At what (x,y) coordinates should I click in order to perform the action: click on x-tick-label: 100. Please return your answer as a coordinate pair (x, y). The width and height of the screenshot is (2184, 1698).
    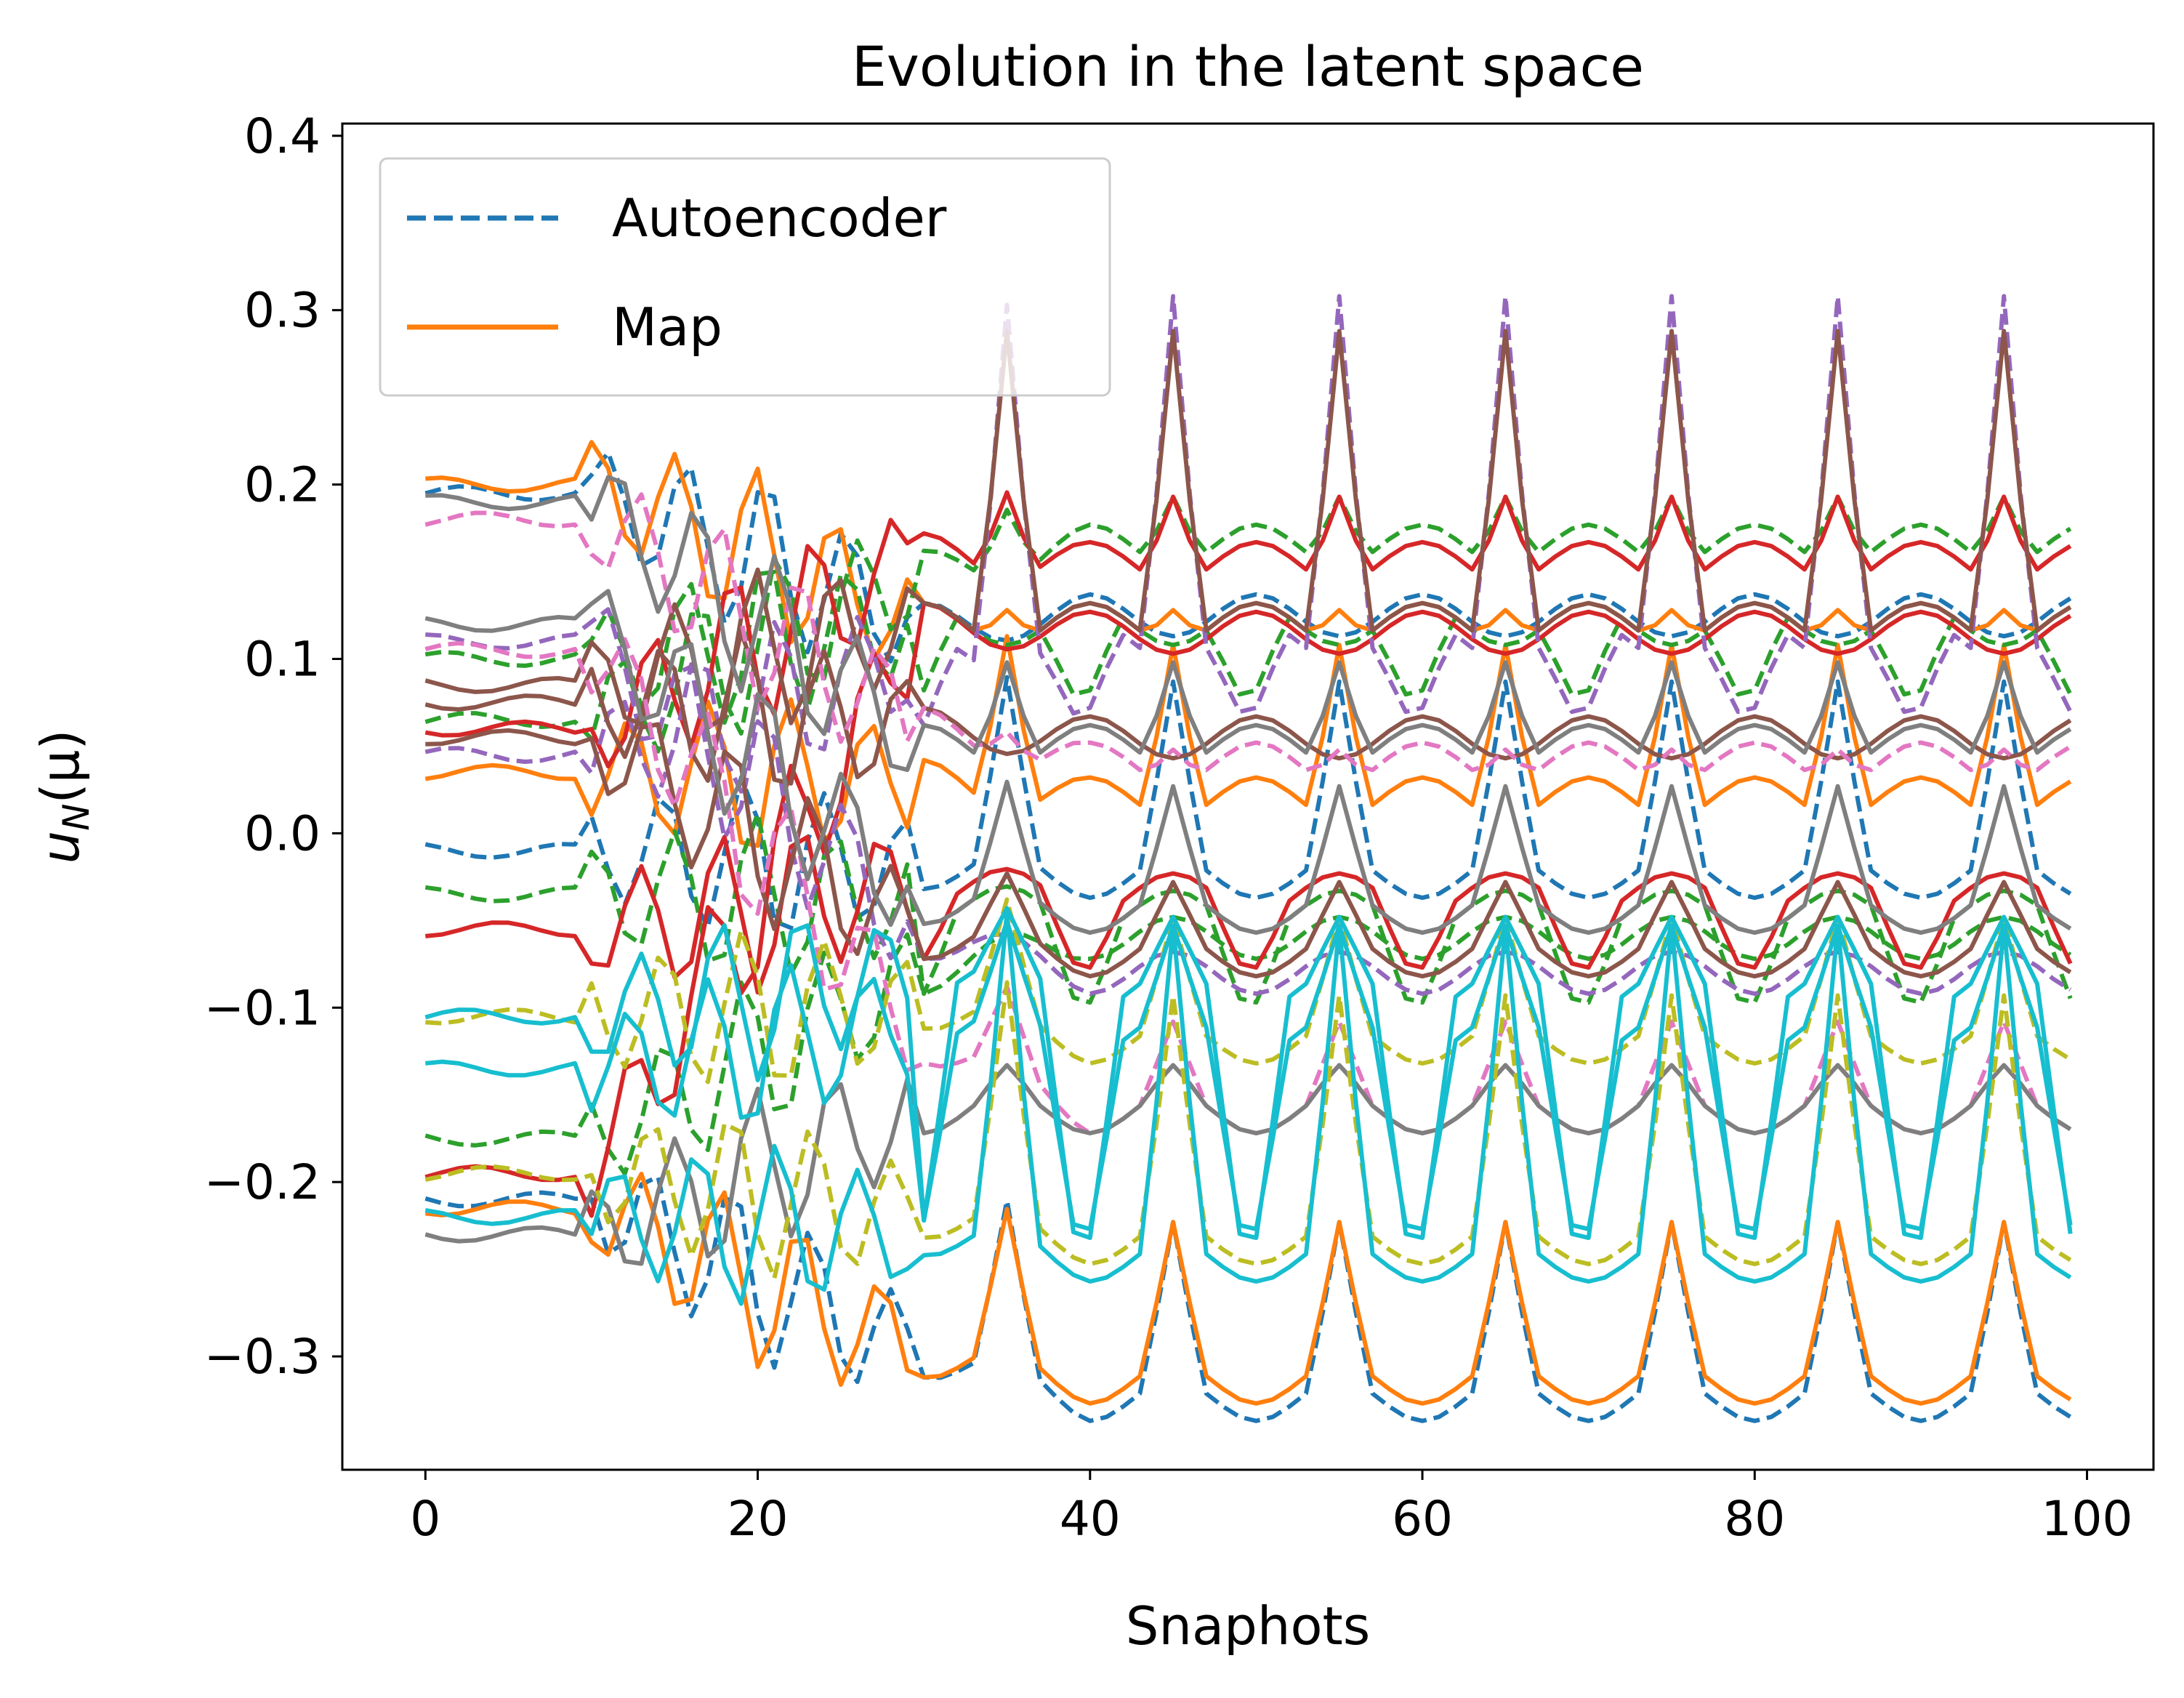
    Looking at the image, I should click on (2087, 1519).